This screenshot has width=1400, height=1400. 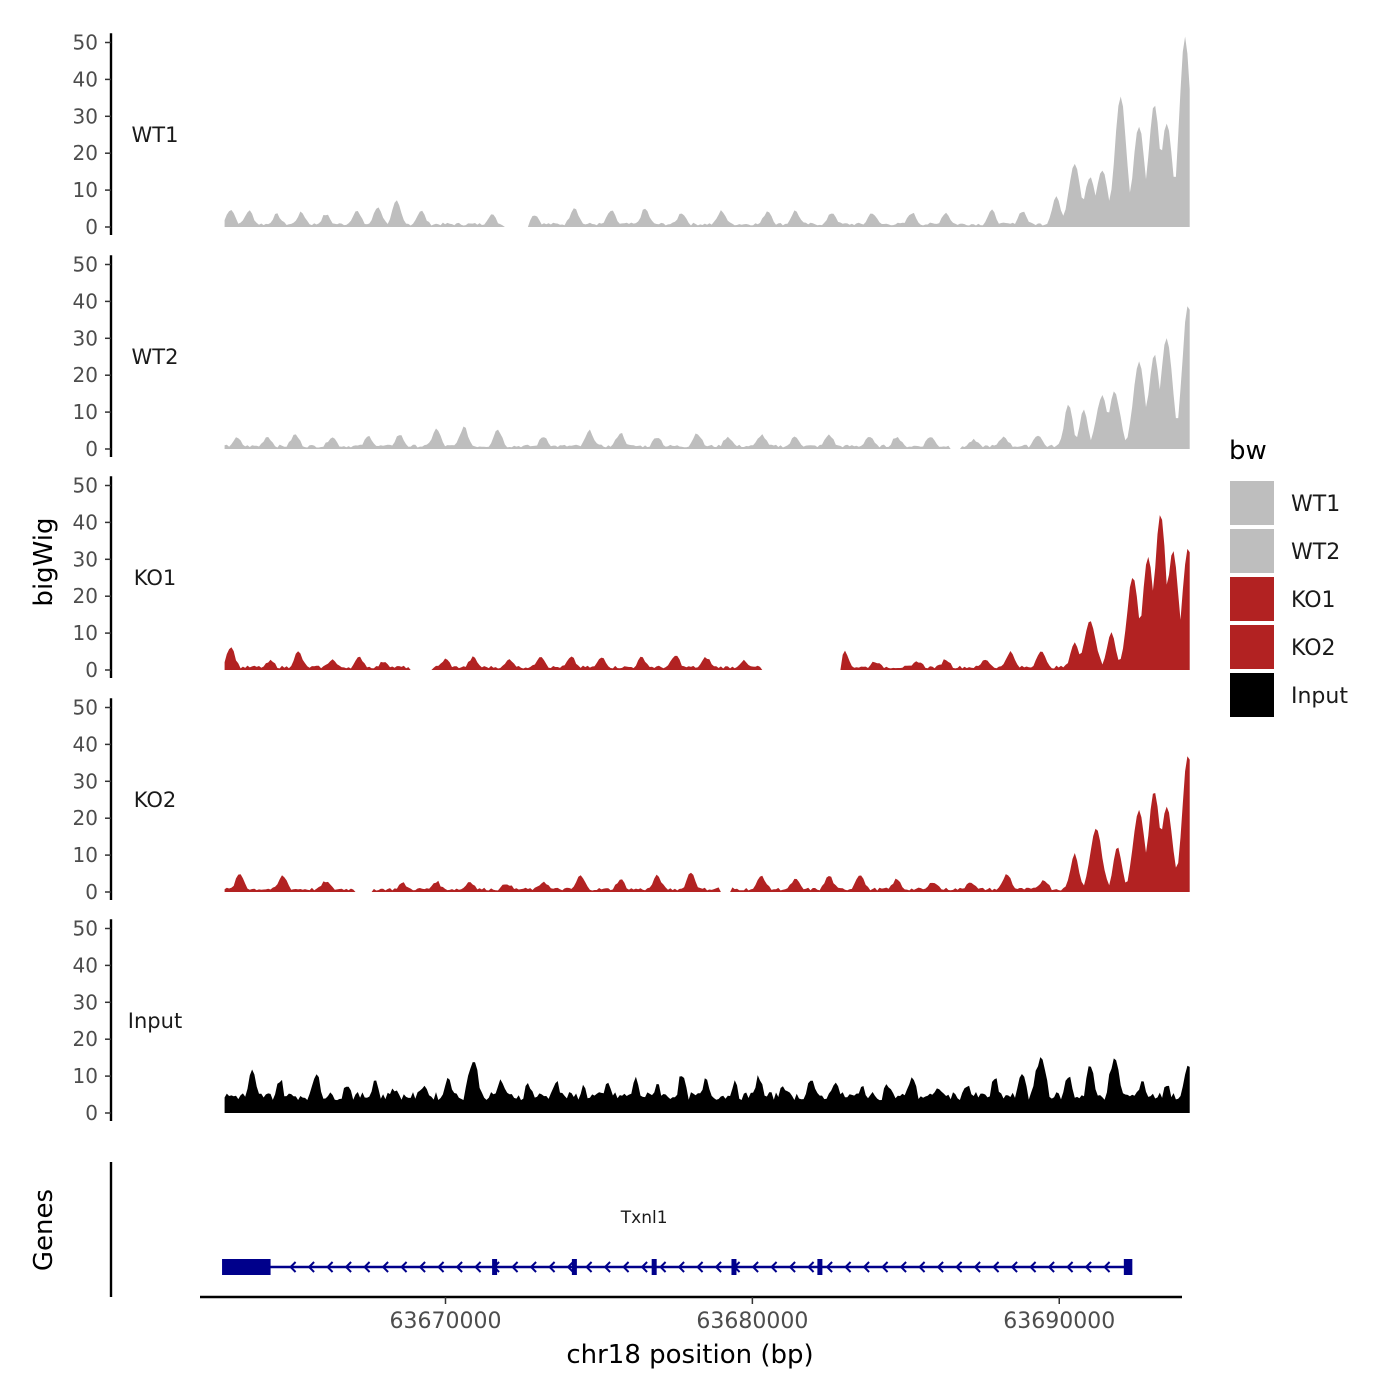 I want to click on legend-label-input: Input, so click(x=1319, y=696).